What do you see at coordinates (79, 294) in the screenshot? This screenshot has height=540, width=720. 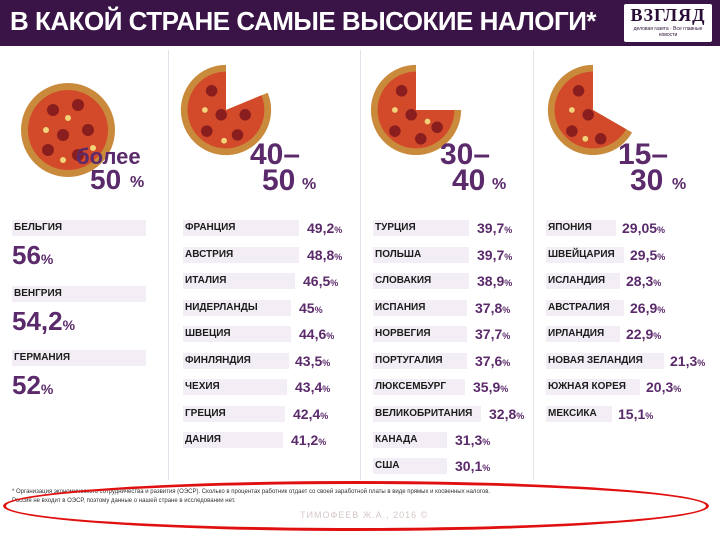 I see `country-label: ВЕНГРИЯ` at bounding box center [79, 294].